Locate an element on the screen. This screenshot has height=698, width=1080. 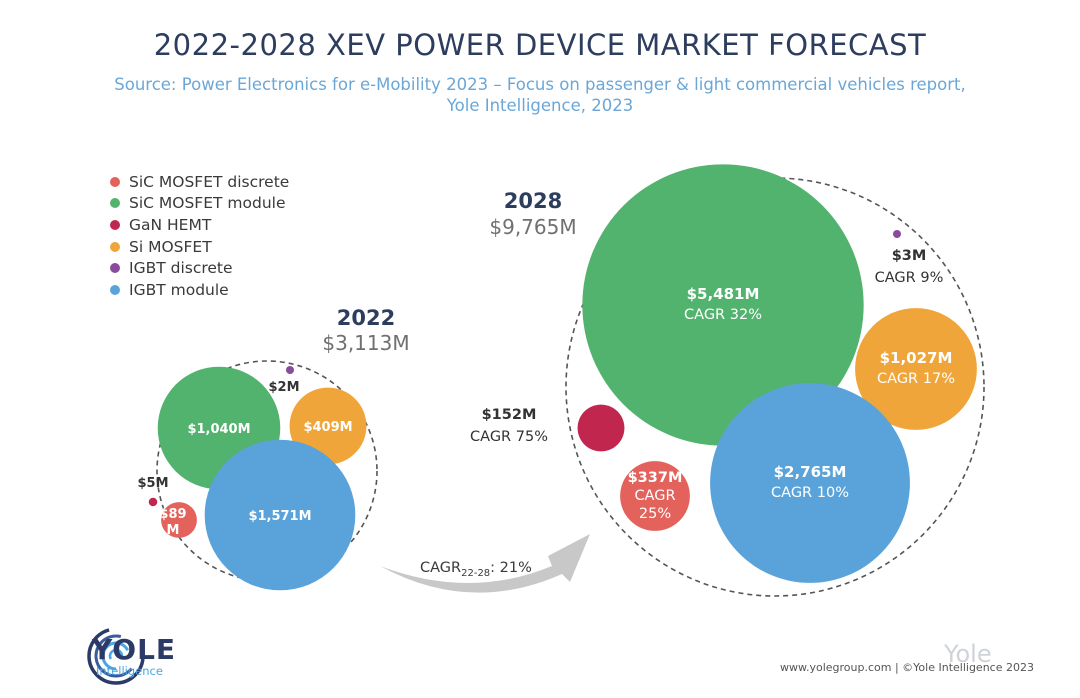
legend-label: GaN HEMT is located at coordinates (170, 224).